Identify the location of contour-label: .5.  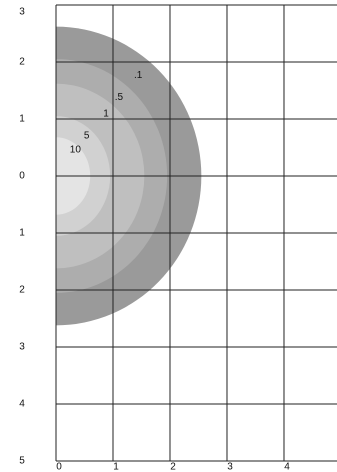
(119, 97).